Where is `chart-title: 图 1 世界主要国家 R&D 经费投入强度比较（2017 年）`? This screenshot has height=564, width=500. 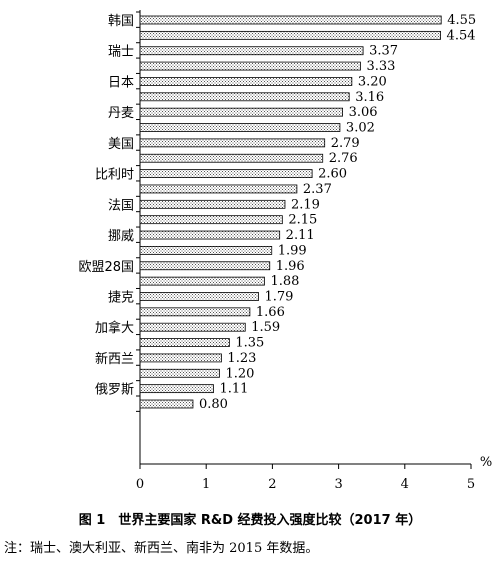
chart-title: 图 1 世界主要国家 R&D 经费投入强度比较（2017 年） is located at coordinates (250, 520).